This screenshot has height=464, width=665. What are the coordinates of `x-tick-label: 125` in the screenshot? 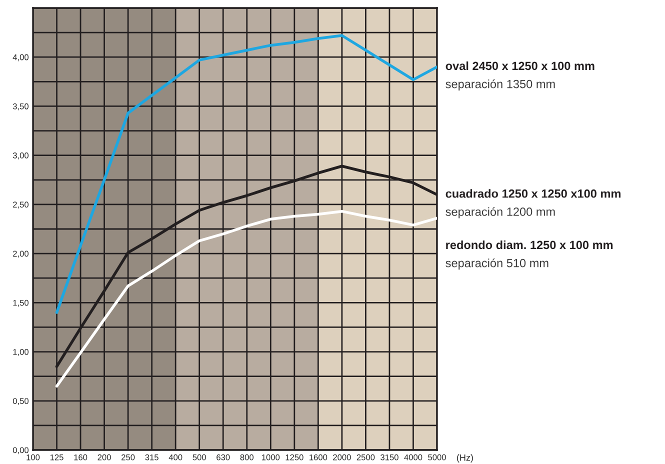 It's located at (57, 457).